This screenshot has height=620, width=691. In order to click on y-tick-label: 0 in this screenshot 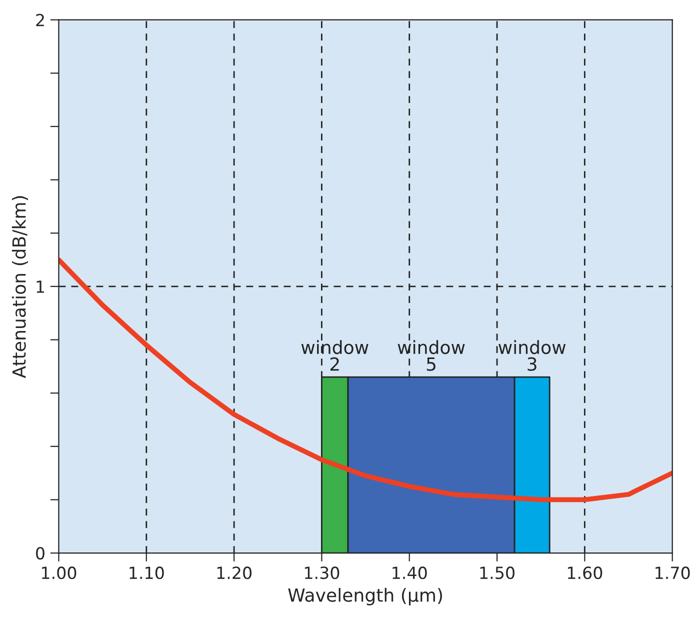, I will do `click(40, 553)`.